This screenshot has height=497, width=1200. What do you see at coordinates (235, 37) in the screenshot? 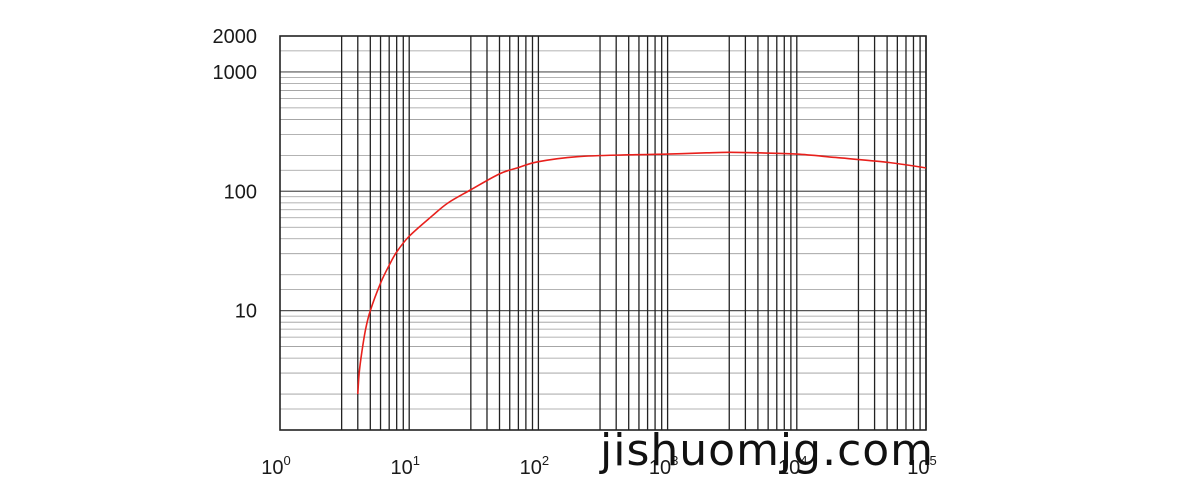
I see `y-tick-label: 2000` at bounding box center [235, 37].